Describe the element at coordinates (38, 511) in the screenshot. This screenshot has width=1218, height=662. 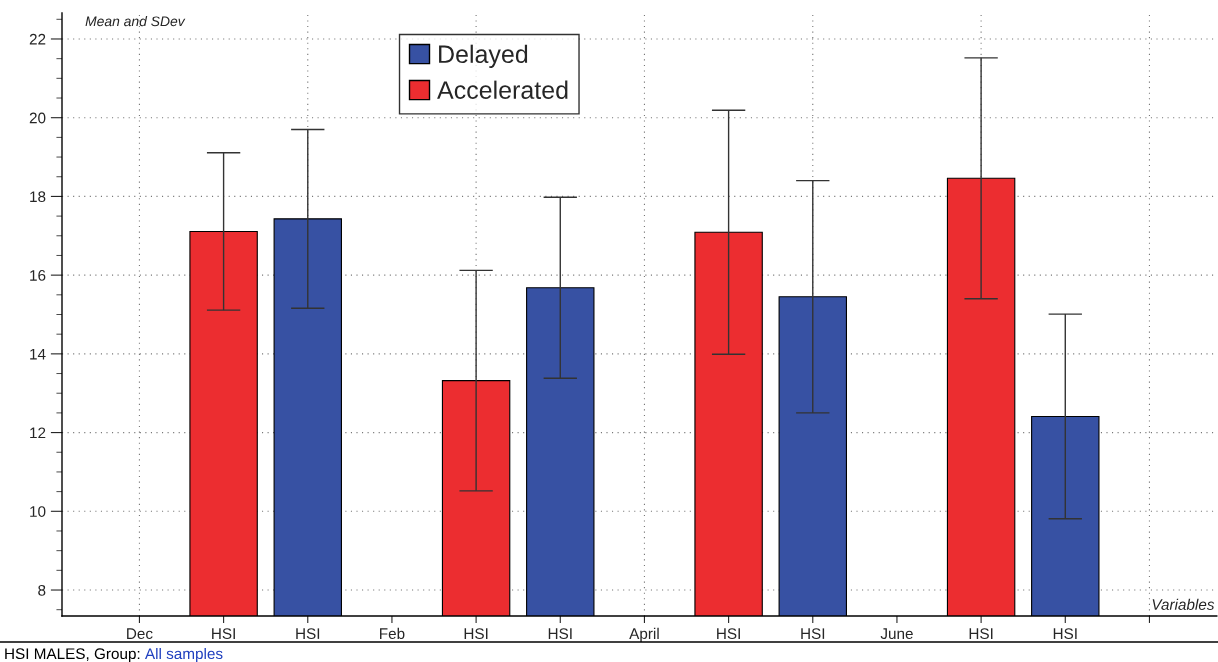
I see `y-tick-label: 10` at that location.